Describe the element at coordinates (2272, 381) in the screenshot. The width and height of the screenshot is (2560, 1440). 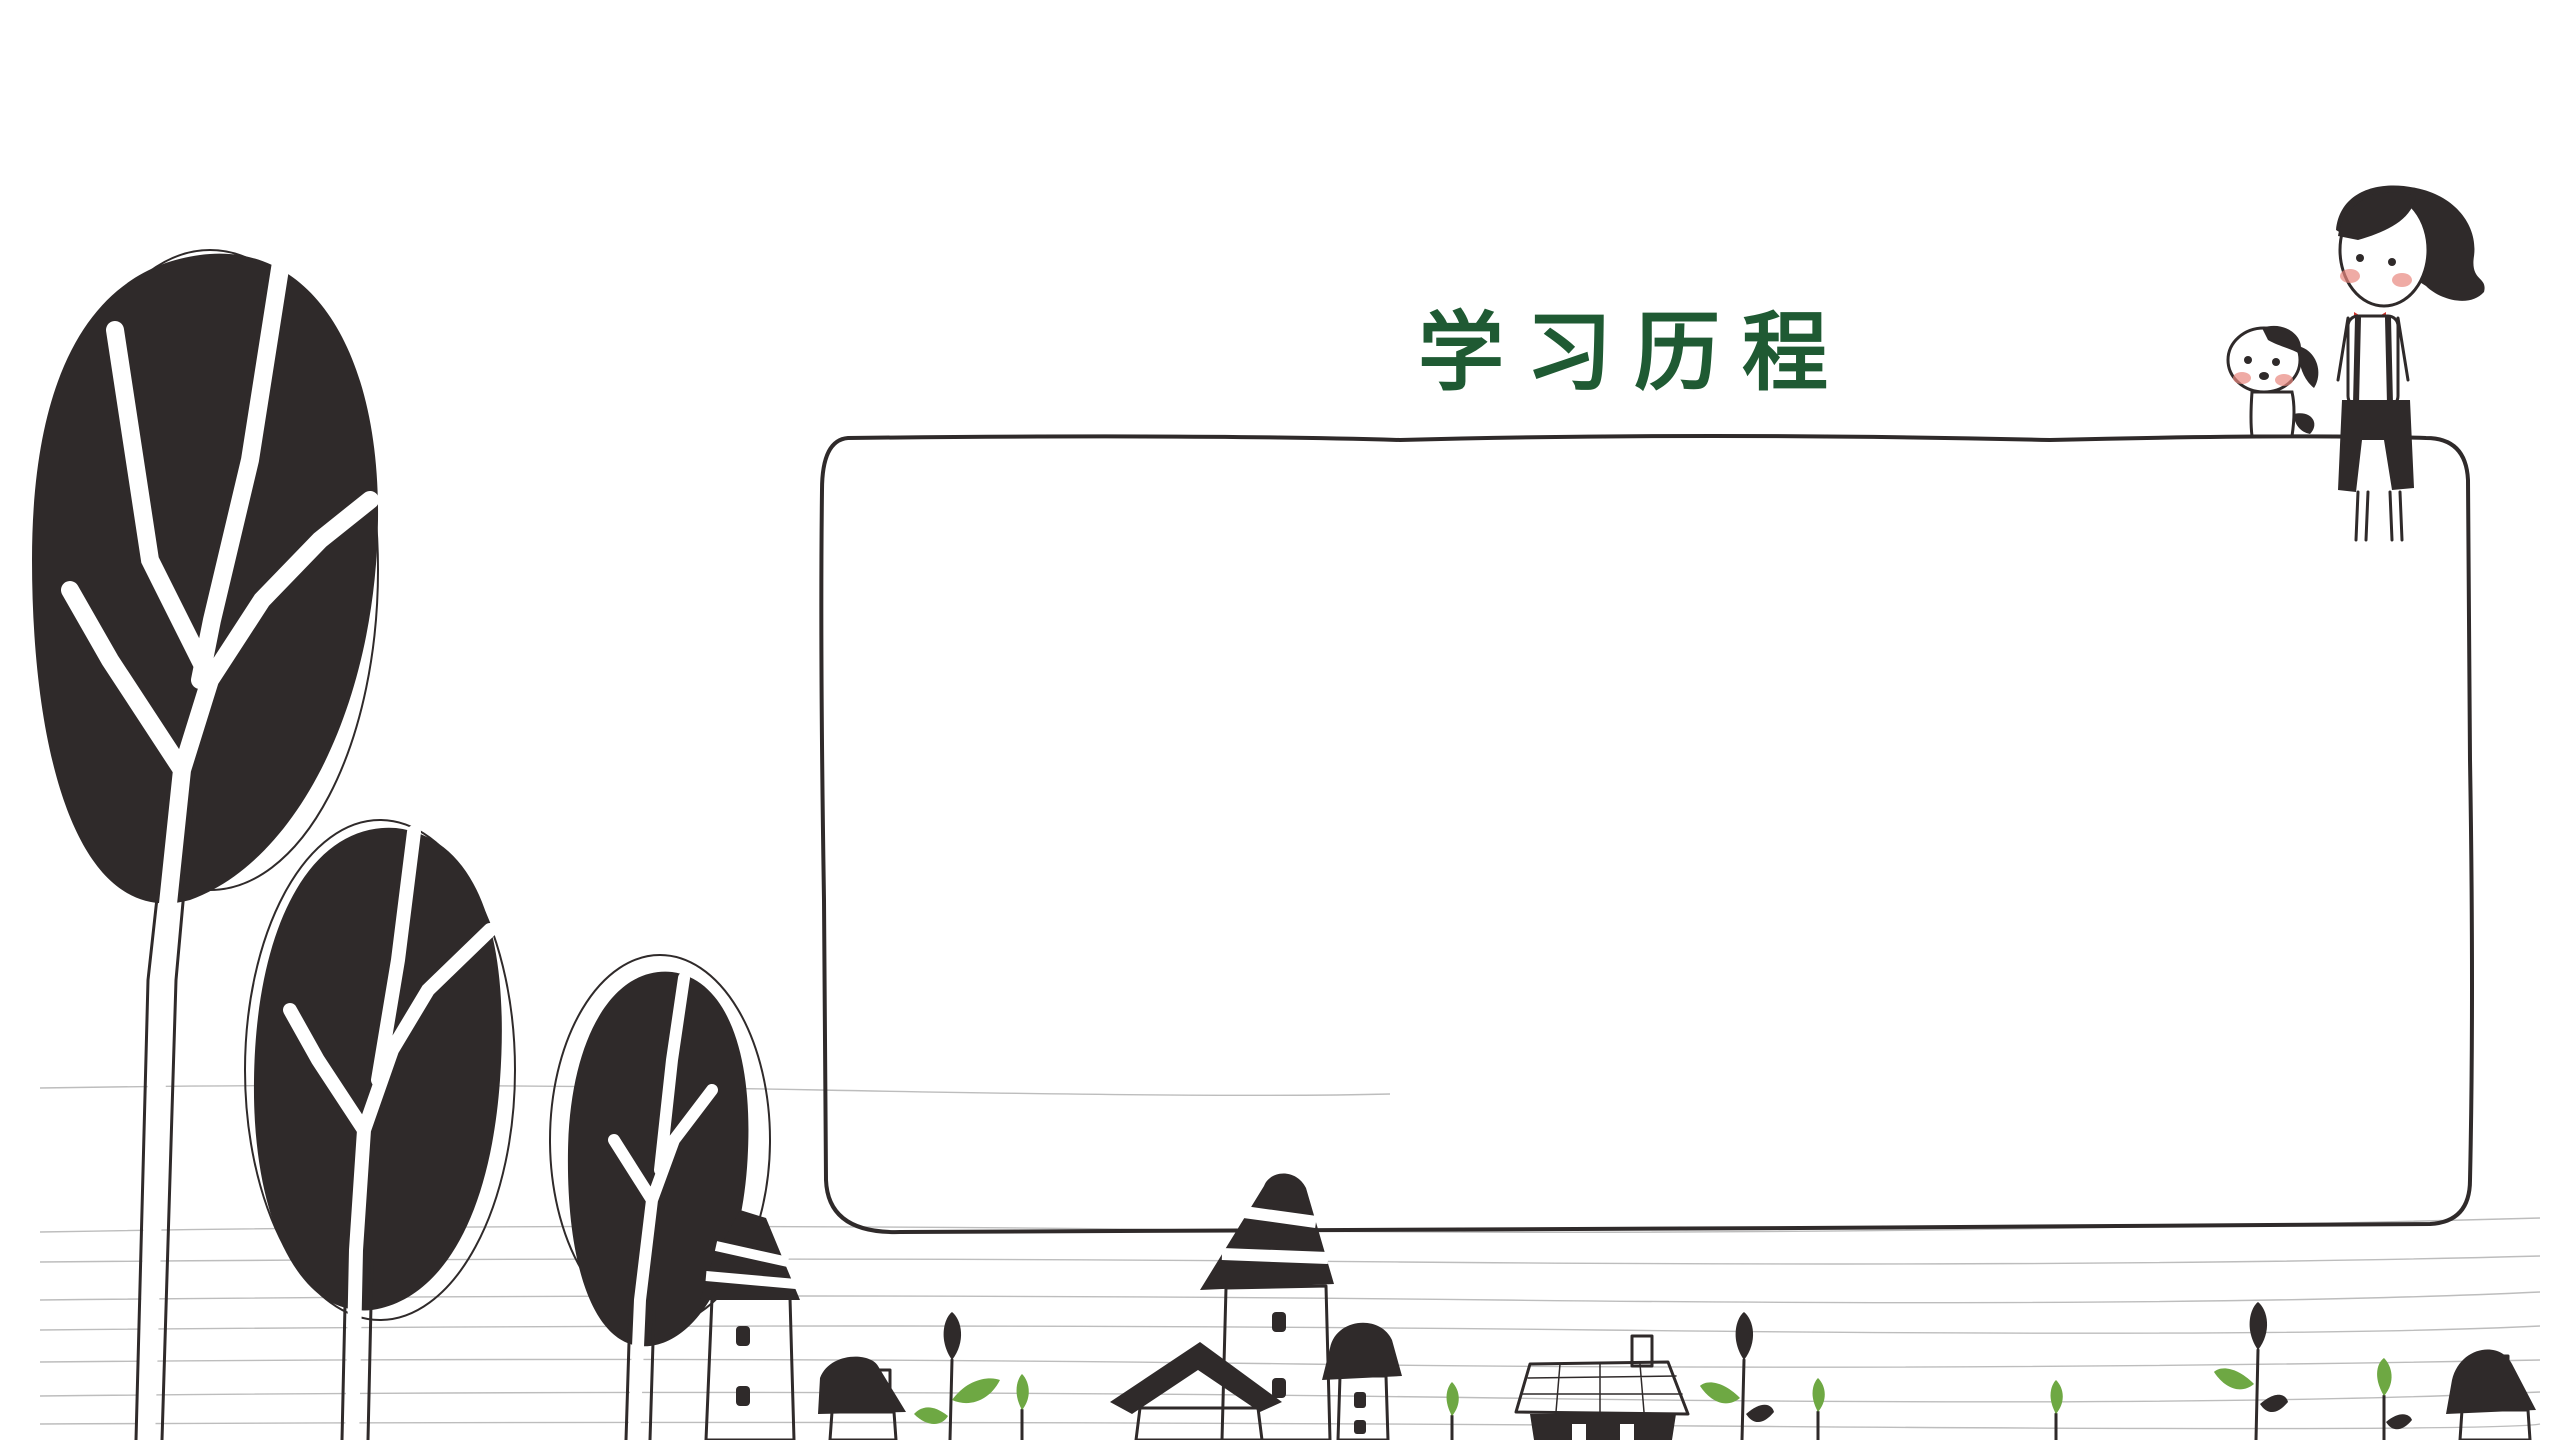
I see `dog-character` at that location.